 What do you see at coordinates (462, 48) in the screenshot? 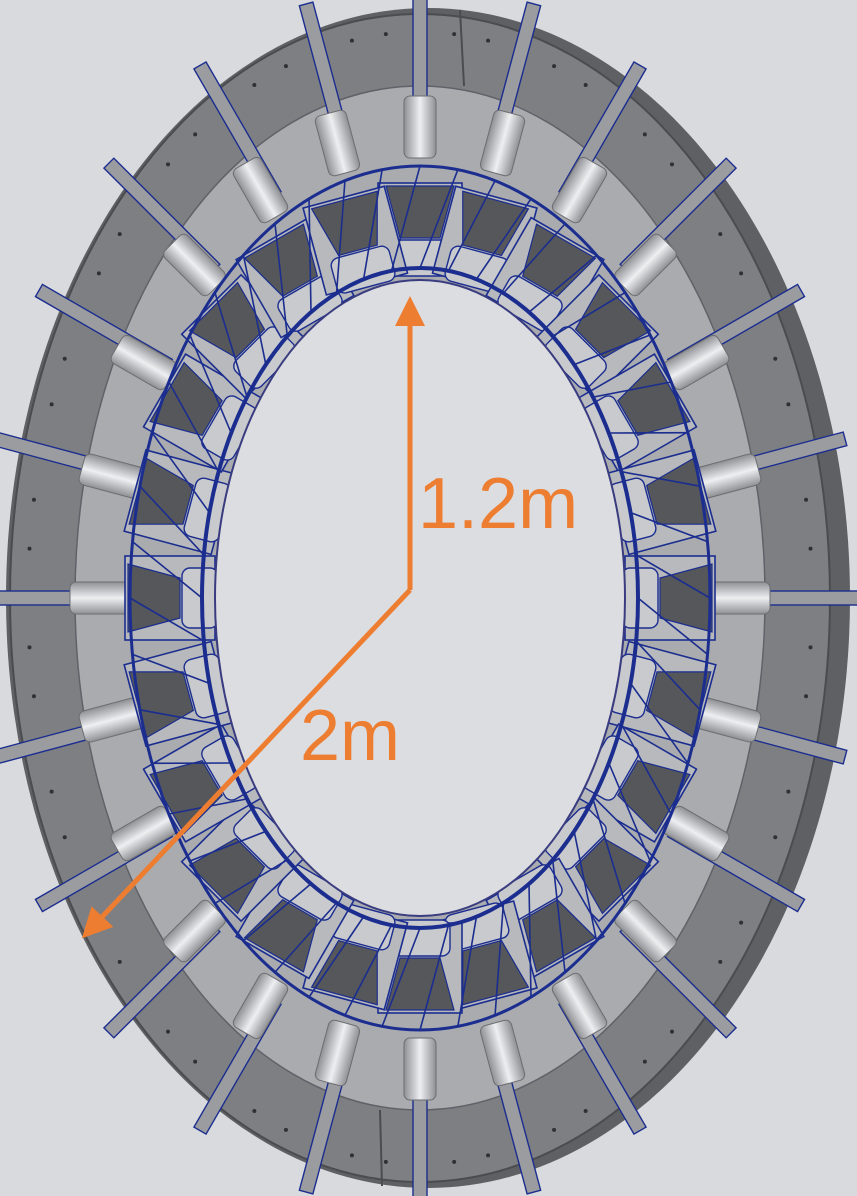
I see `ring-seam-top` at bounding box center [462, 48].